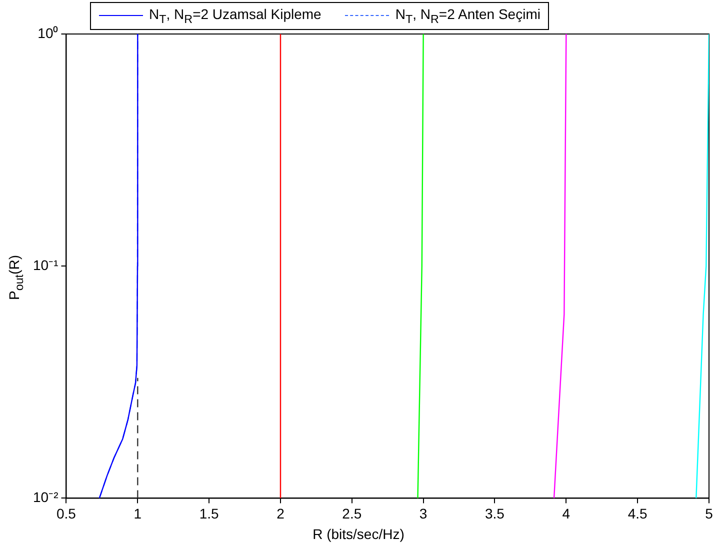 This screenshot has height=548, width=717. I want to click on x-tick-label: 1.5, so click(209, 513).